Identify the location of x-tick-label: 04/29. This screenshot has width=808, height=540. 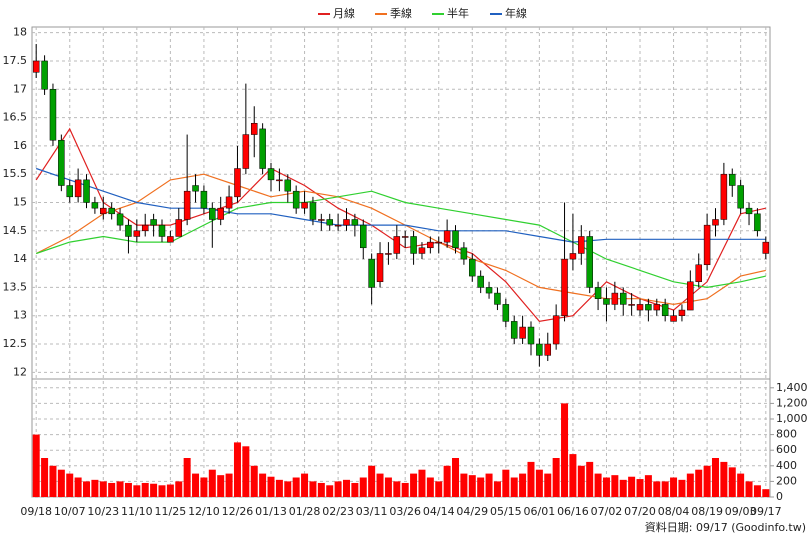
(472, 511).